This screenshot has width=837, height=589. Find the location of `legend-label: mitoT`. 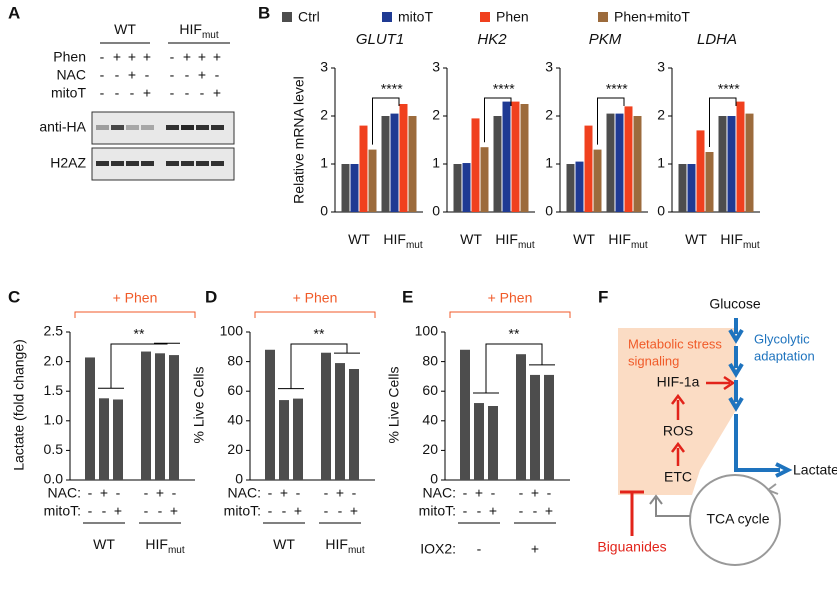

legend-label: mitoT is located at coordinates (415, 17).